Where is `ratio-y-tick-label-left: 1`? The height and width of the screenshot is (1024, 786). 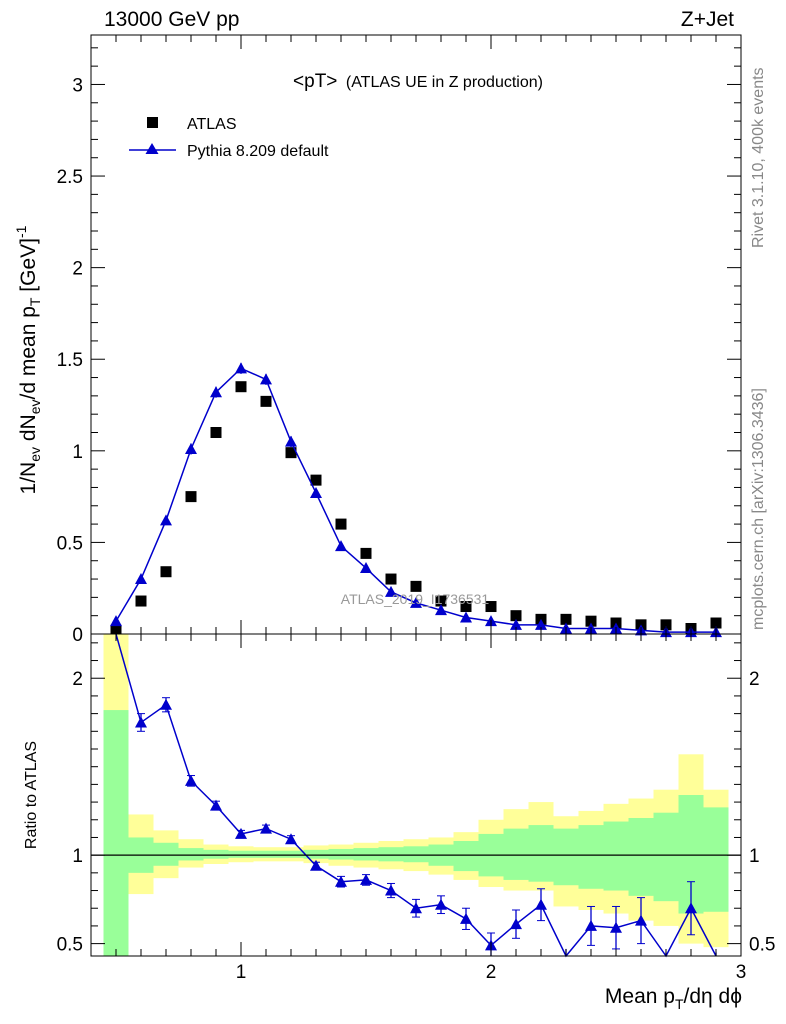 ratio-y-tick-label-left: 1 is located at coordinates (77, 856).